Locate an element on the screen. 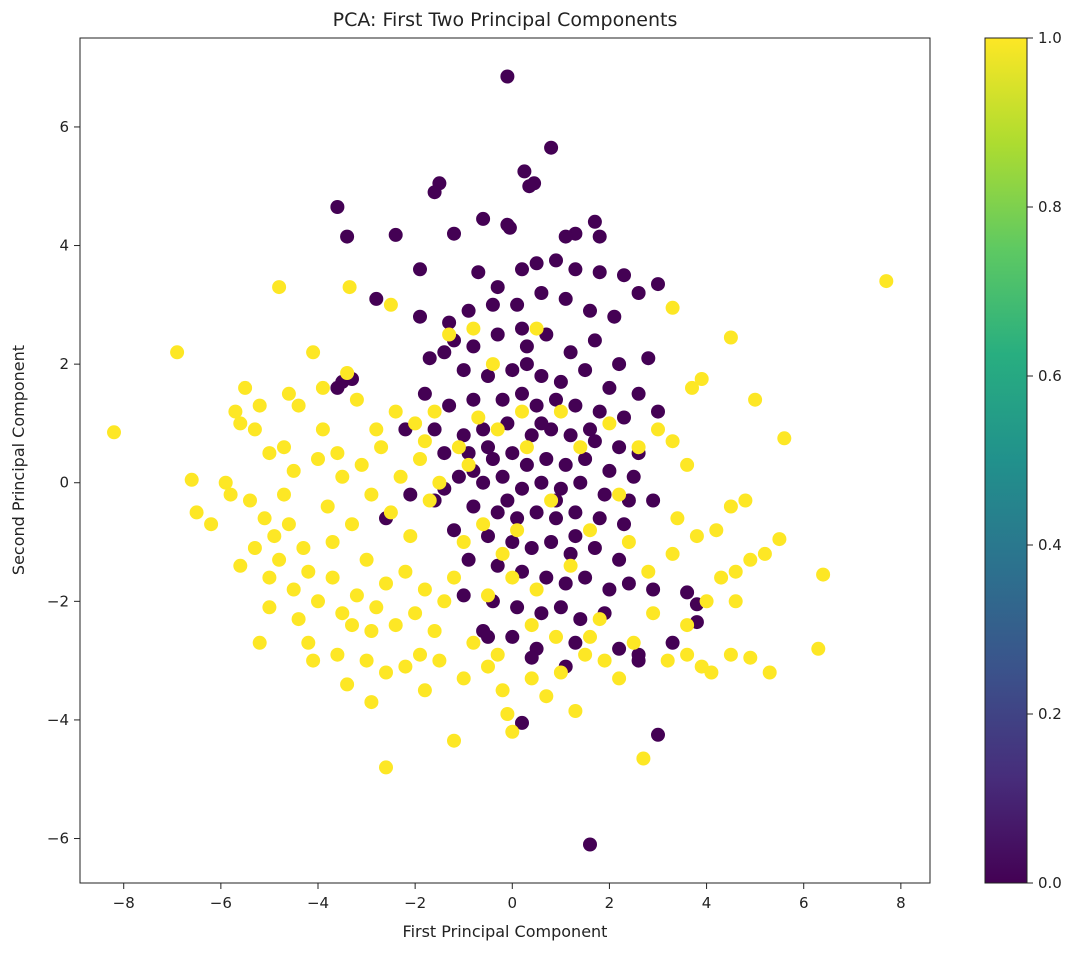 The width and height of the screenshot is (1080, 957). x-tick-label: 2 is located at coordinates (610, 903).